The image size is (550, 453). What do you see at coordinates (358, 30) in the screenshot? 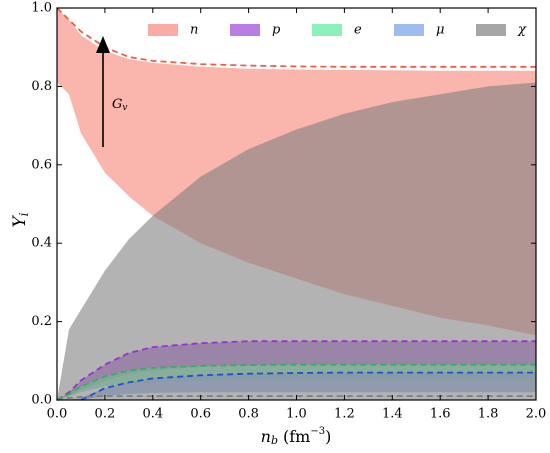
I see `legend-label: e` at bounding box center [358, 30].